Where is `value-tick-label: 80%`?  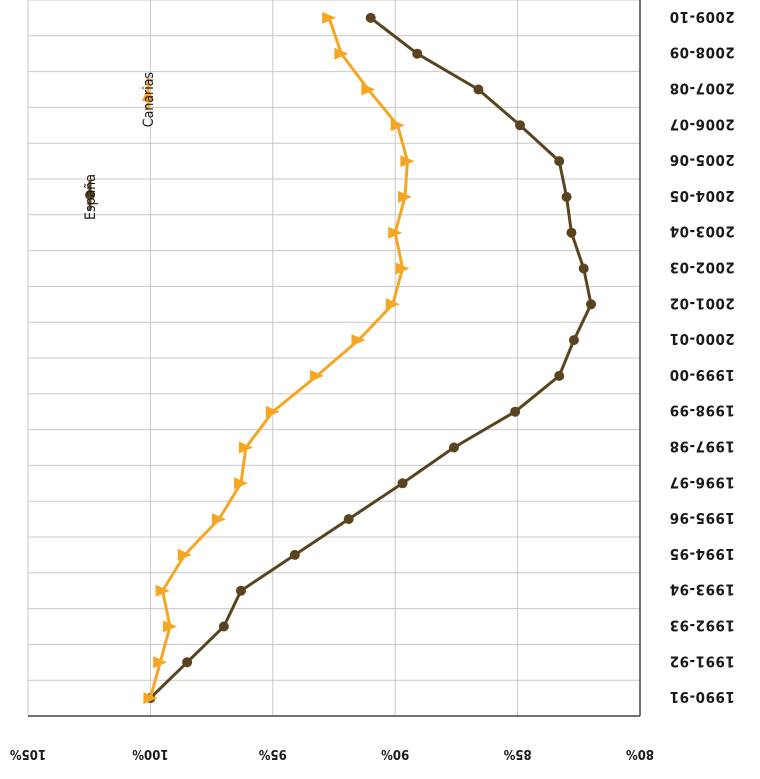 value-tick-label: 80% is located at coordinates (640, 753).